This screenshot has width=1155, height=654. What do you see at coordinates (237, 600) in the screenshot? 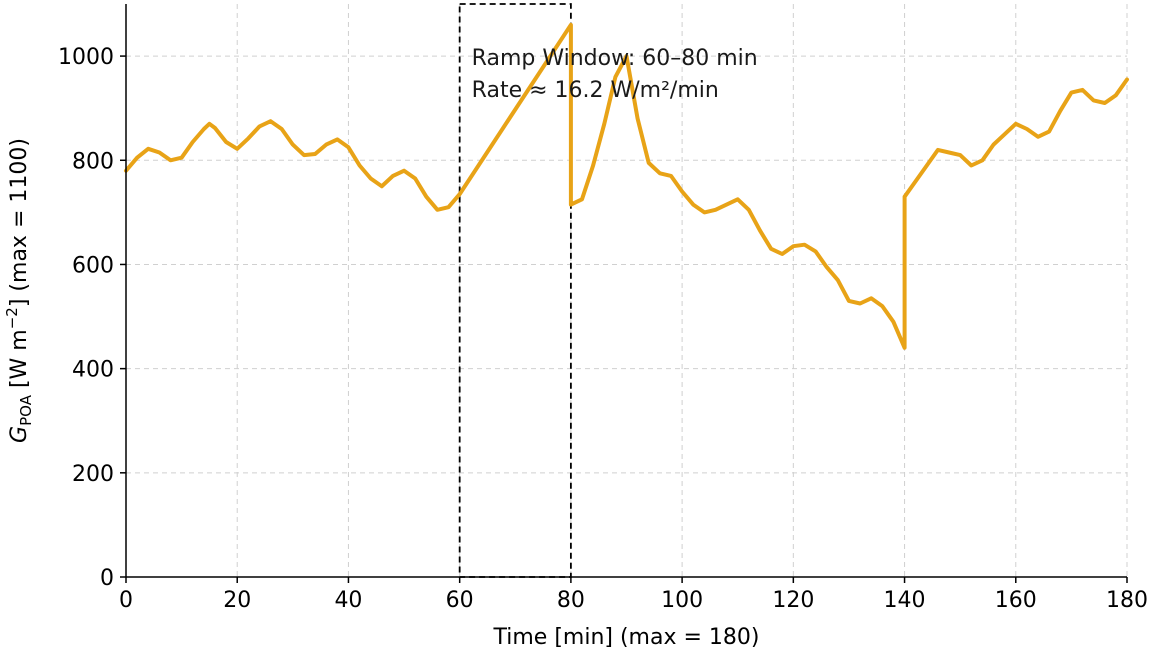
I see `x-tick-label: 20` at bounding box center [237, 600].